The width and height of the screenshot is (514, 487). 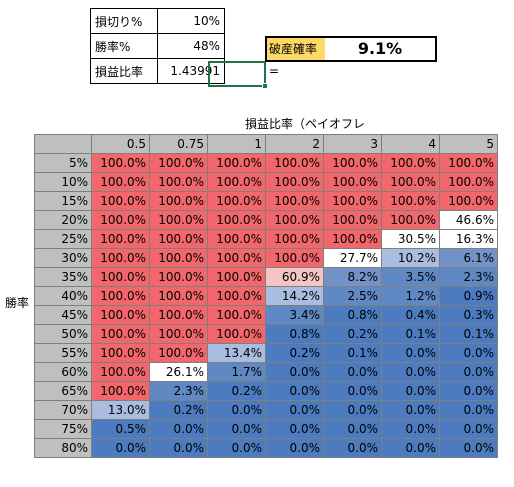 What do you see at coordinates (296, 58) in the screenshot?
I see `ruin-probability-label: 破産確率=` at bounding box center [296, 58].